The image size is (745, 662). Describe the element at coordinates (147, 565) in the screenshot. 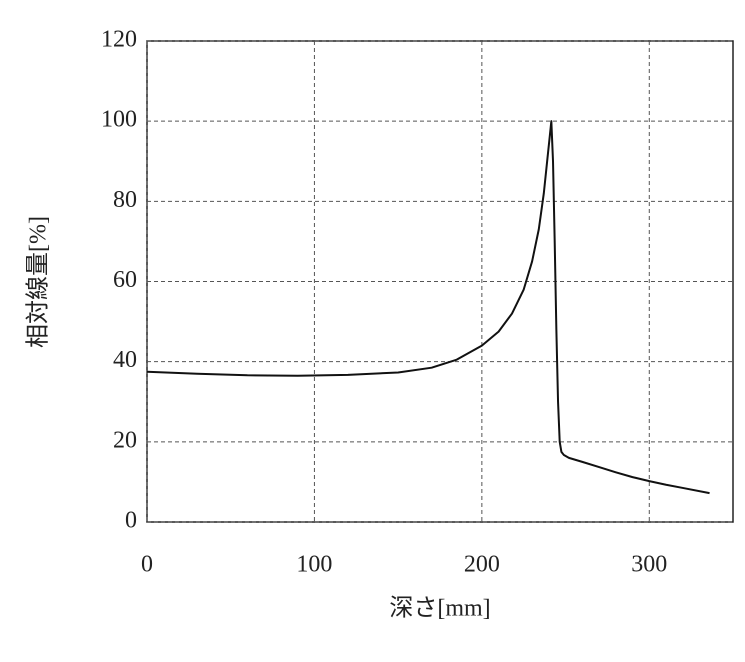

I see `x-tick-label: 0` at that location.